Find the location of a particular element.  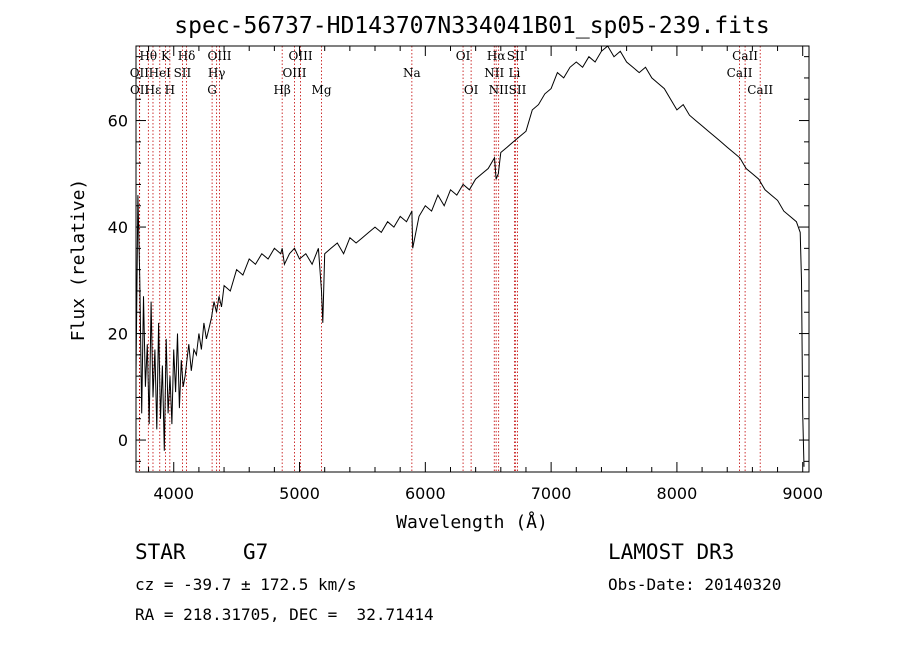

x-axis-label: Wavelength (Å) is located at coordinates (472, 522).